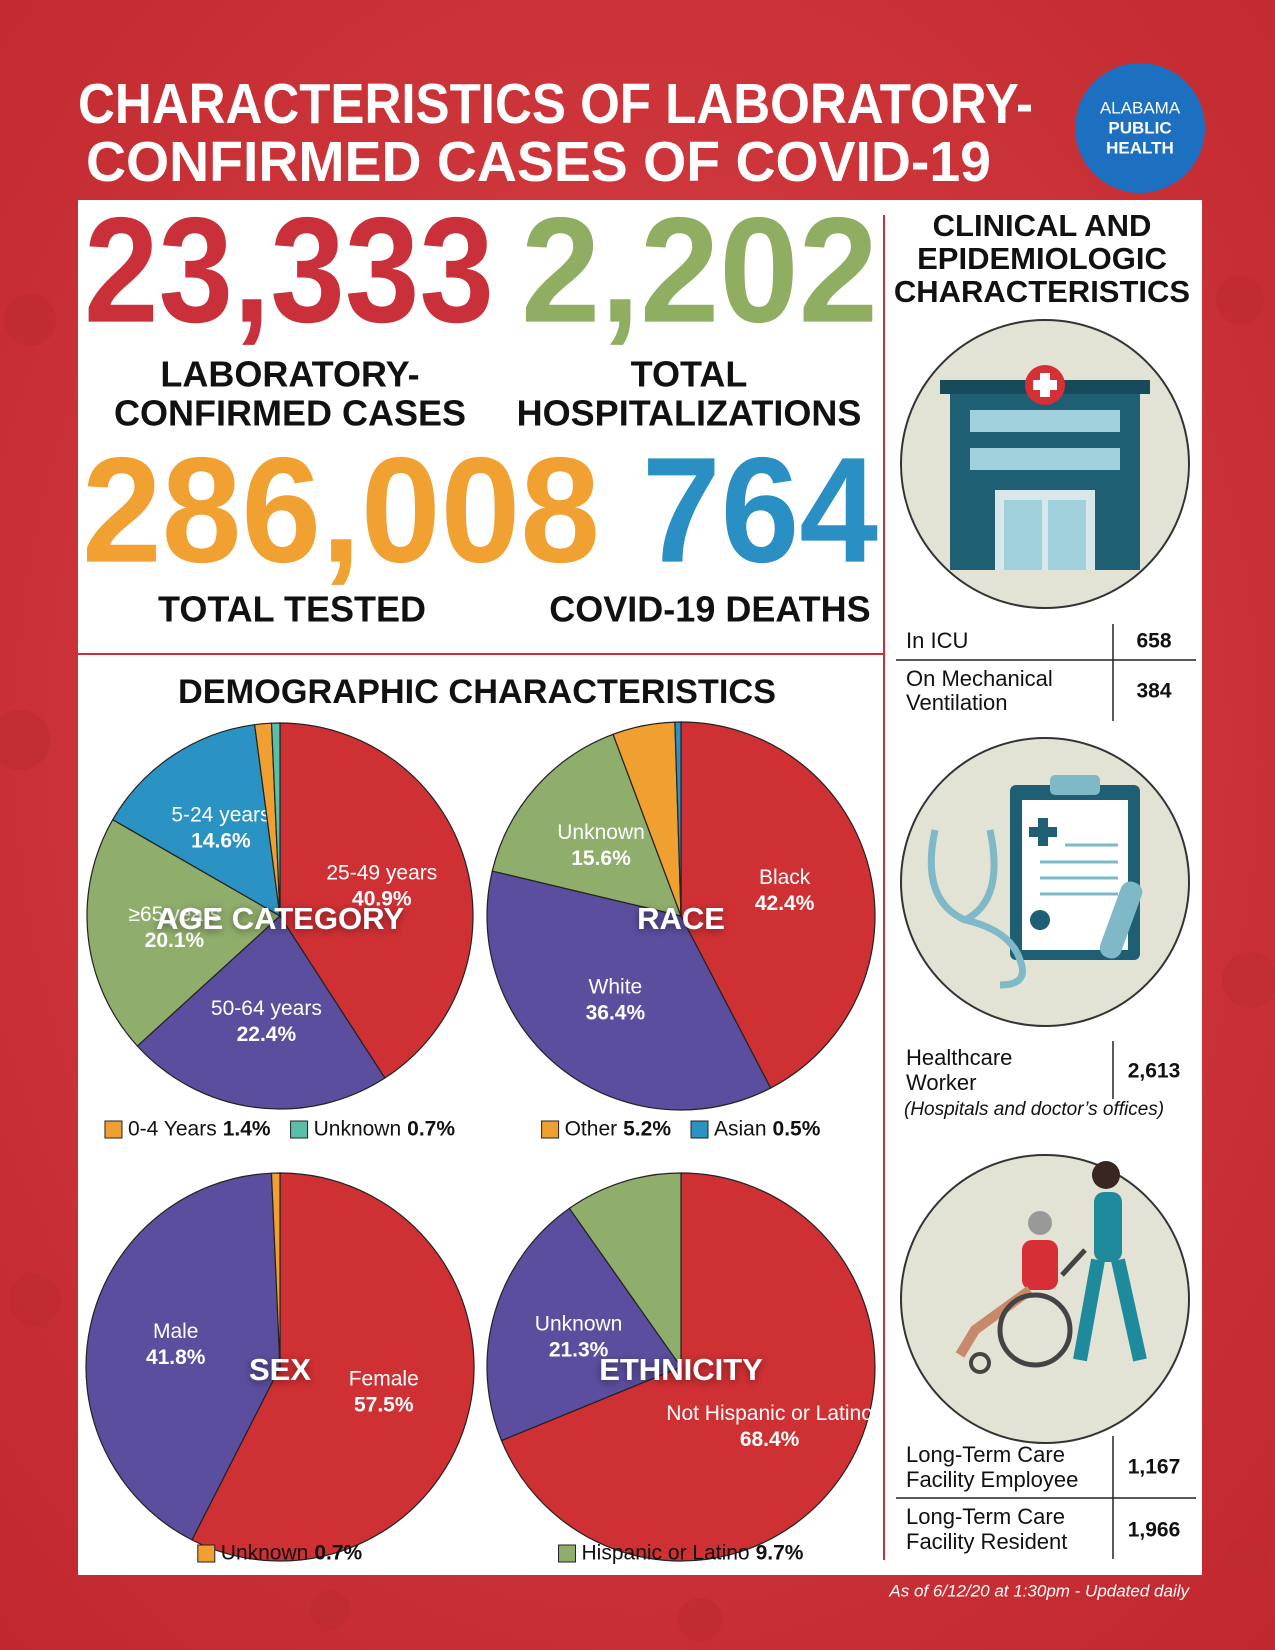 The image size is (1275, 1650). What do you see at coordinates (280, 1369) in the screenshot?
I see `pie-title: SEX` at bounding box center [280, 1369].